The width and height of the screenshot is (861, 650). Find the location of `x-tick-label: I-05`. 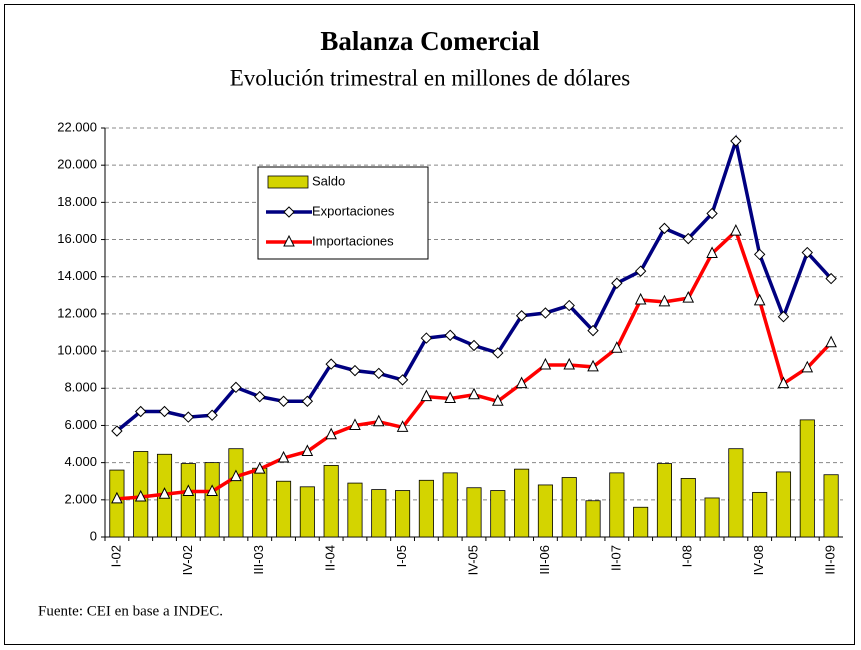

x-tick-label: I-05 is located at coordinates (401, 556).